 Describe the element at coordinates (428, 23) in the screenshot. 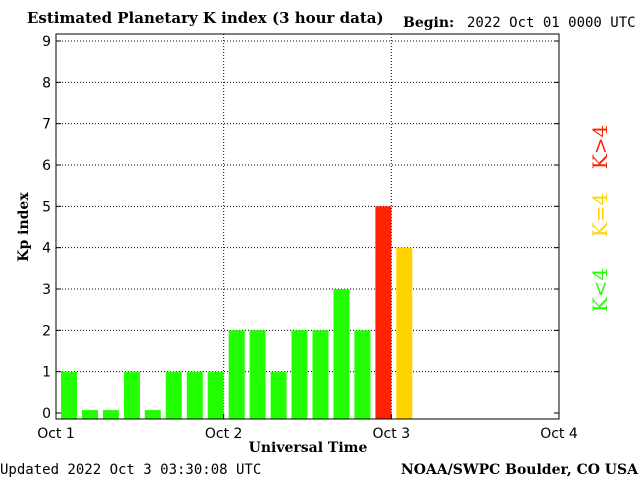

I see `begin-label: Begin:` at that location.